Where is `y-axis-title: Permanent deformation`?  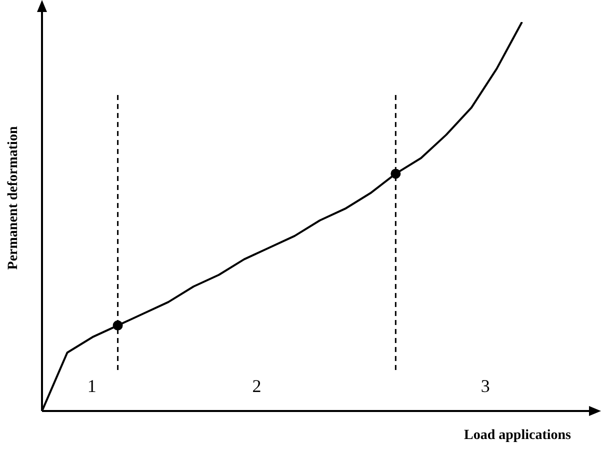
y-axis-title: Permanent deformation is located at coordinates (14, 198).